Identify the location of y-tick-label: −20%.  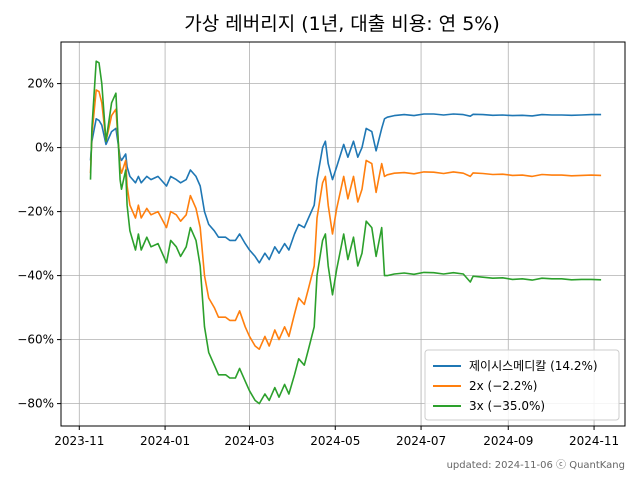
(35, 212).